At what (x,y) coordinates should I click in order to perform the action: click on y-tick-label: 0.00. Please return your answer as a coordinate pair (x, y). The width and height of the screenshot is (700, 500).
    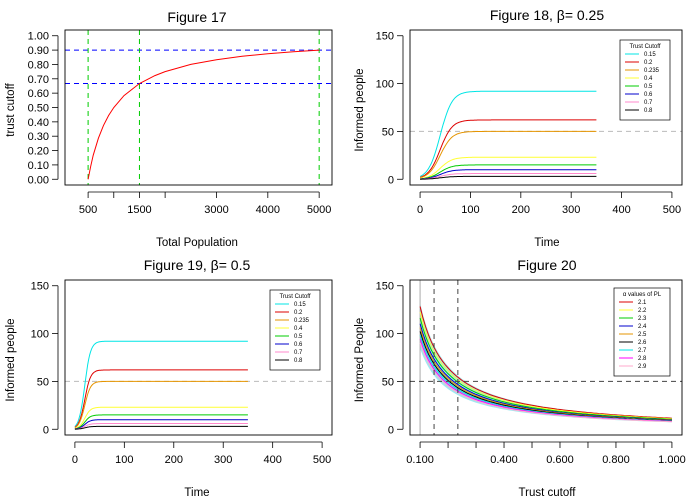
    Looking at the image, I should click on (38, 180).